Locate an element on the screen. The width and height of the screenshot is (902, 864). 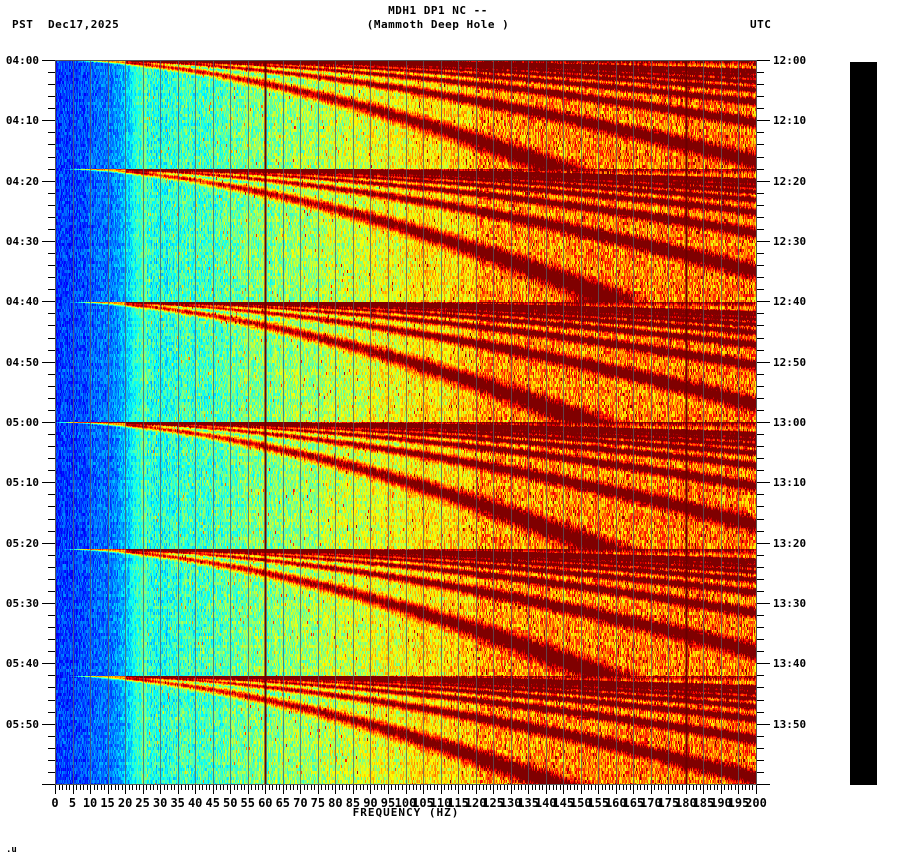
pst-tick-label: 04:10 is located at coordinates (22, 121).